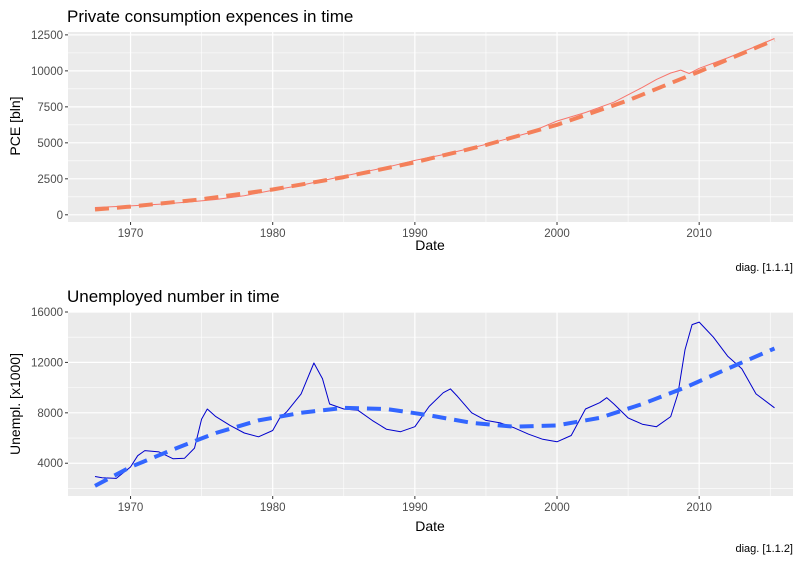  Describe the element at coordinates (699, 508) in the screenshot. I see `unemployment-x-tick-label: 2010` at that location.